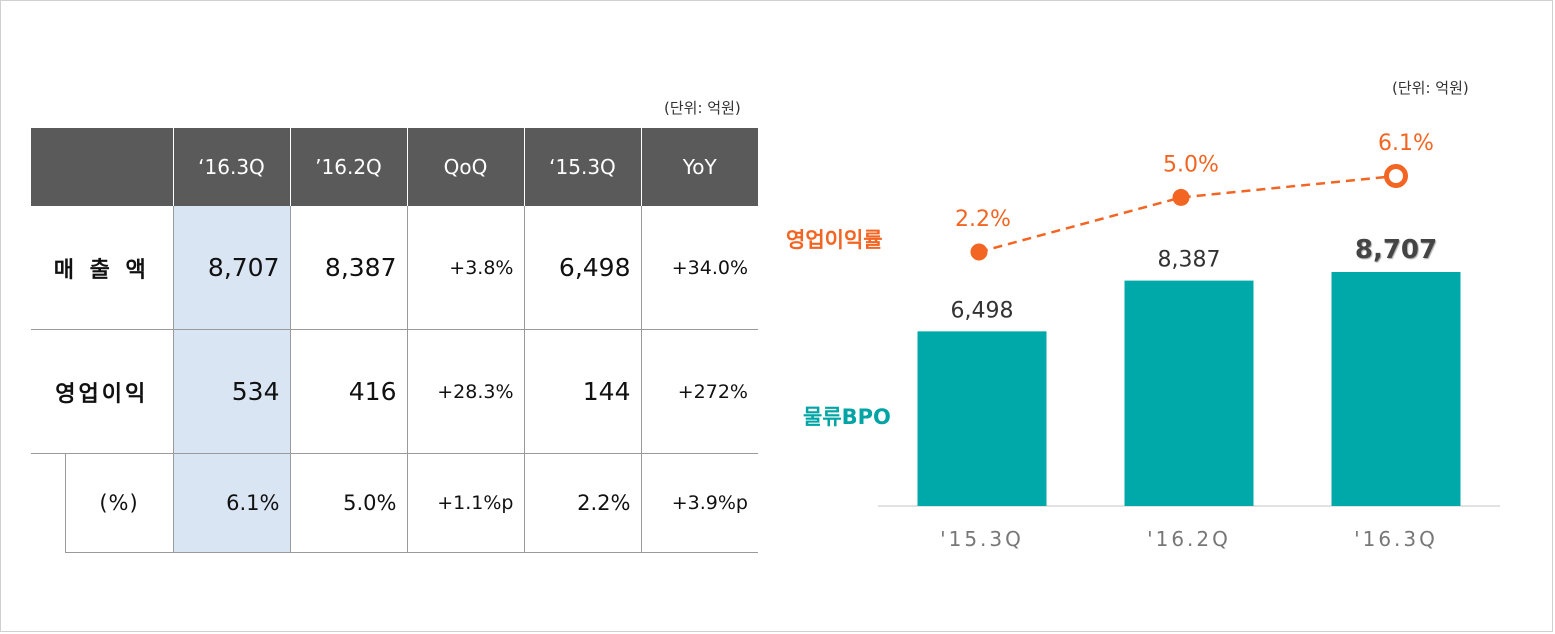 The width and height of the screenshot is (1555, 634). I want to click on bar-series-label: 물류BPO, so click(847, 417).